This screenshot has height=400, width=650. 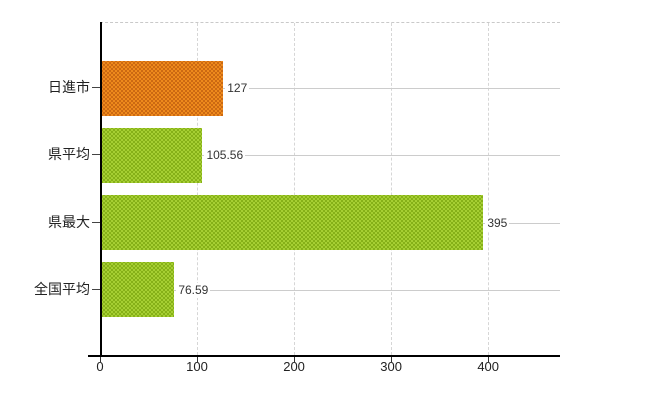 What do you see at coordinates (488, 366) in the screenshot?
I see `x-axis-tick-label-400: 400` at bounding box center [488, 366].